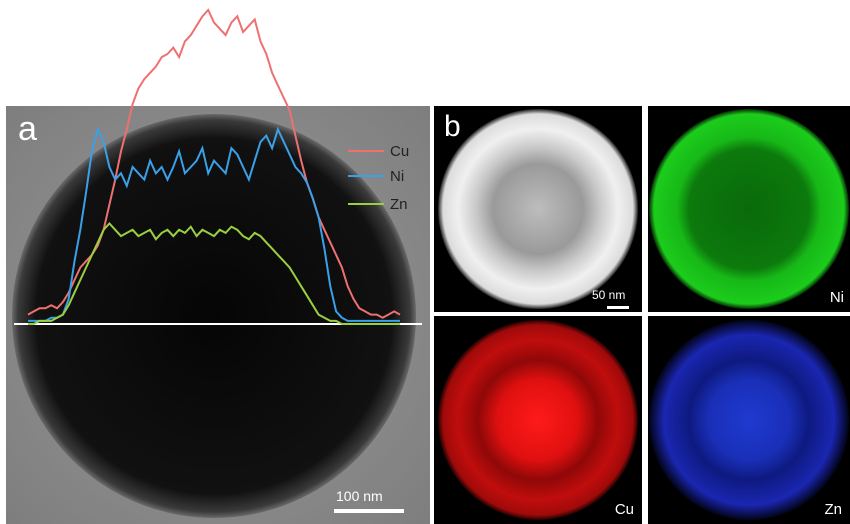 Image resolution: width=850 pixels, height=524 pixels. What do you see at coordinates (378, 178) in the screenshot?
I see `profile-legend: Cu Ni Zn` at bounding box center [378, 178].